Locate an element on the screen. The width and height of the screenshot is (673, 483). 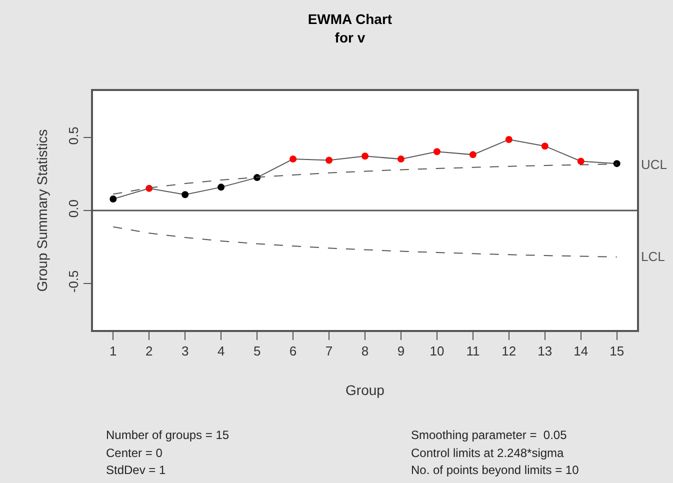
y-tick-label: 0.0 is located at coordinates (74, 209).